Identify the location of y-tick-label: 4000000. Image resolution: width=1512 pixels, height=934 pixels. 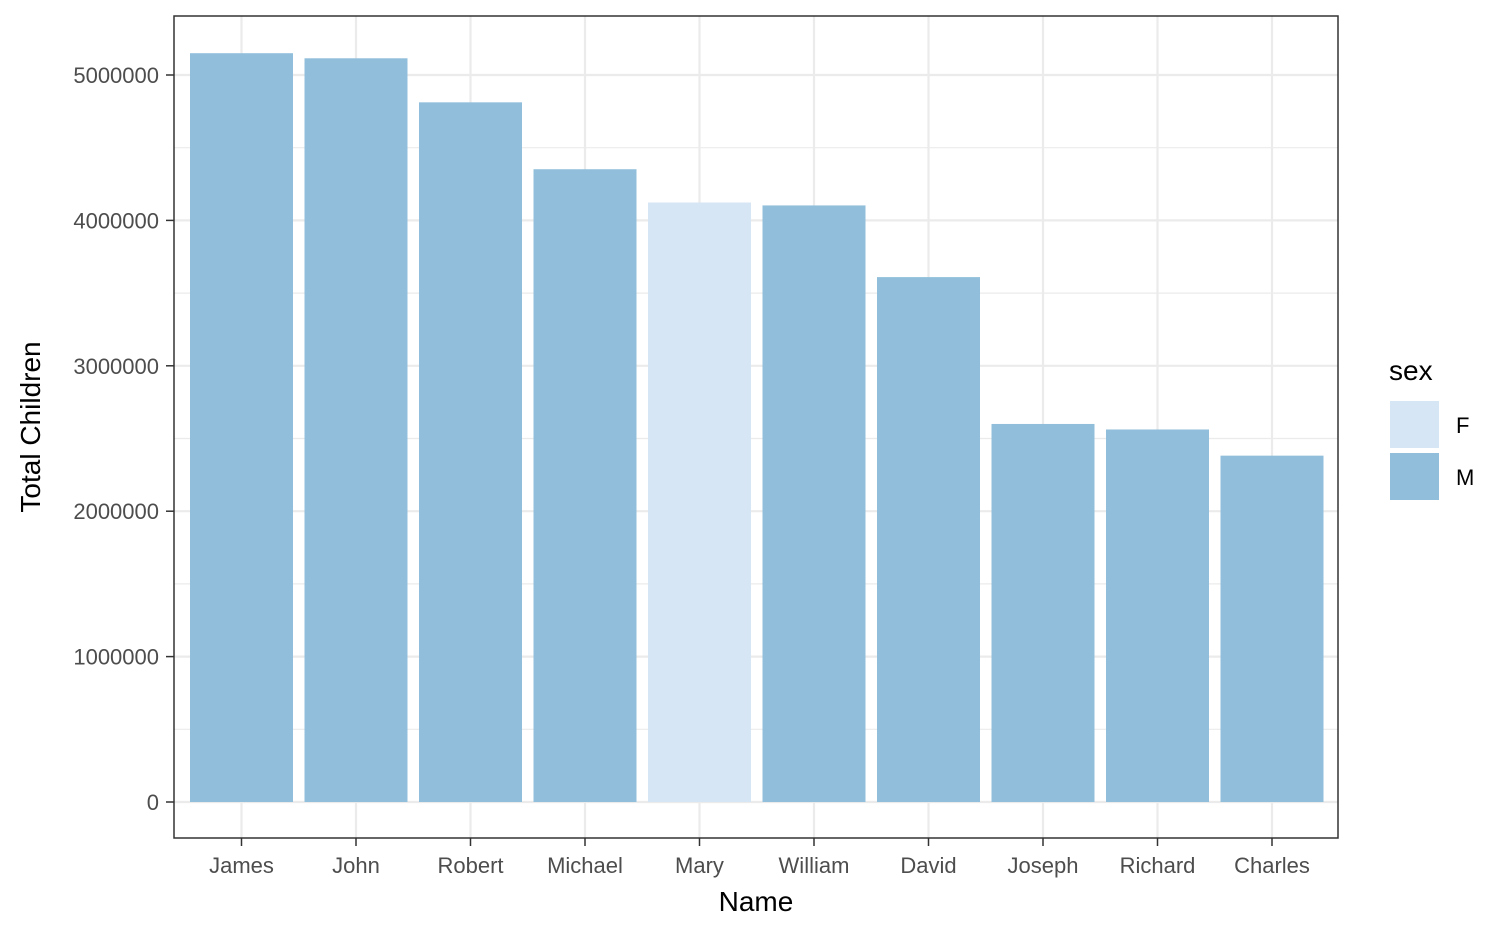
(116, 220).